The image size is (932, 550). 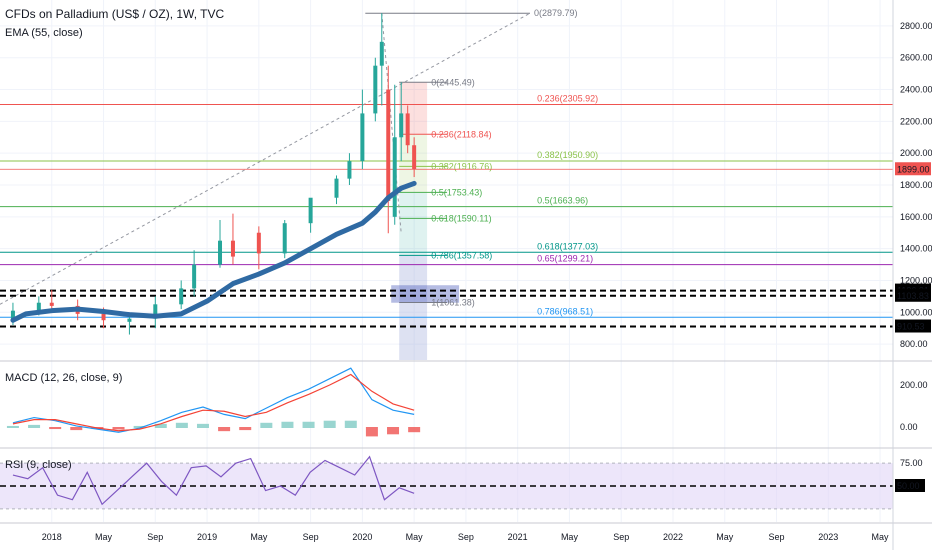 What do you see at coordinates (453, 303) in the screenshot?
I see `retracement-label: 1(1061.38)` at bounding box center [453, 303].